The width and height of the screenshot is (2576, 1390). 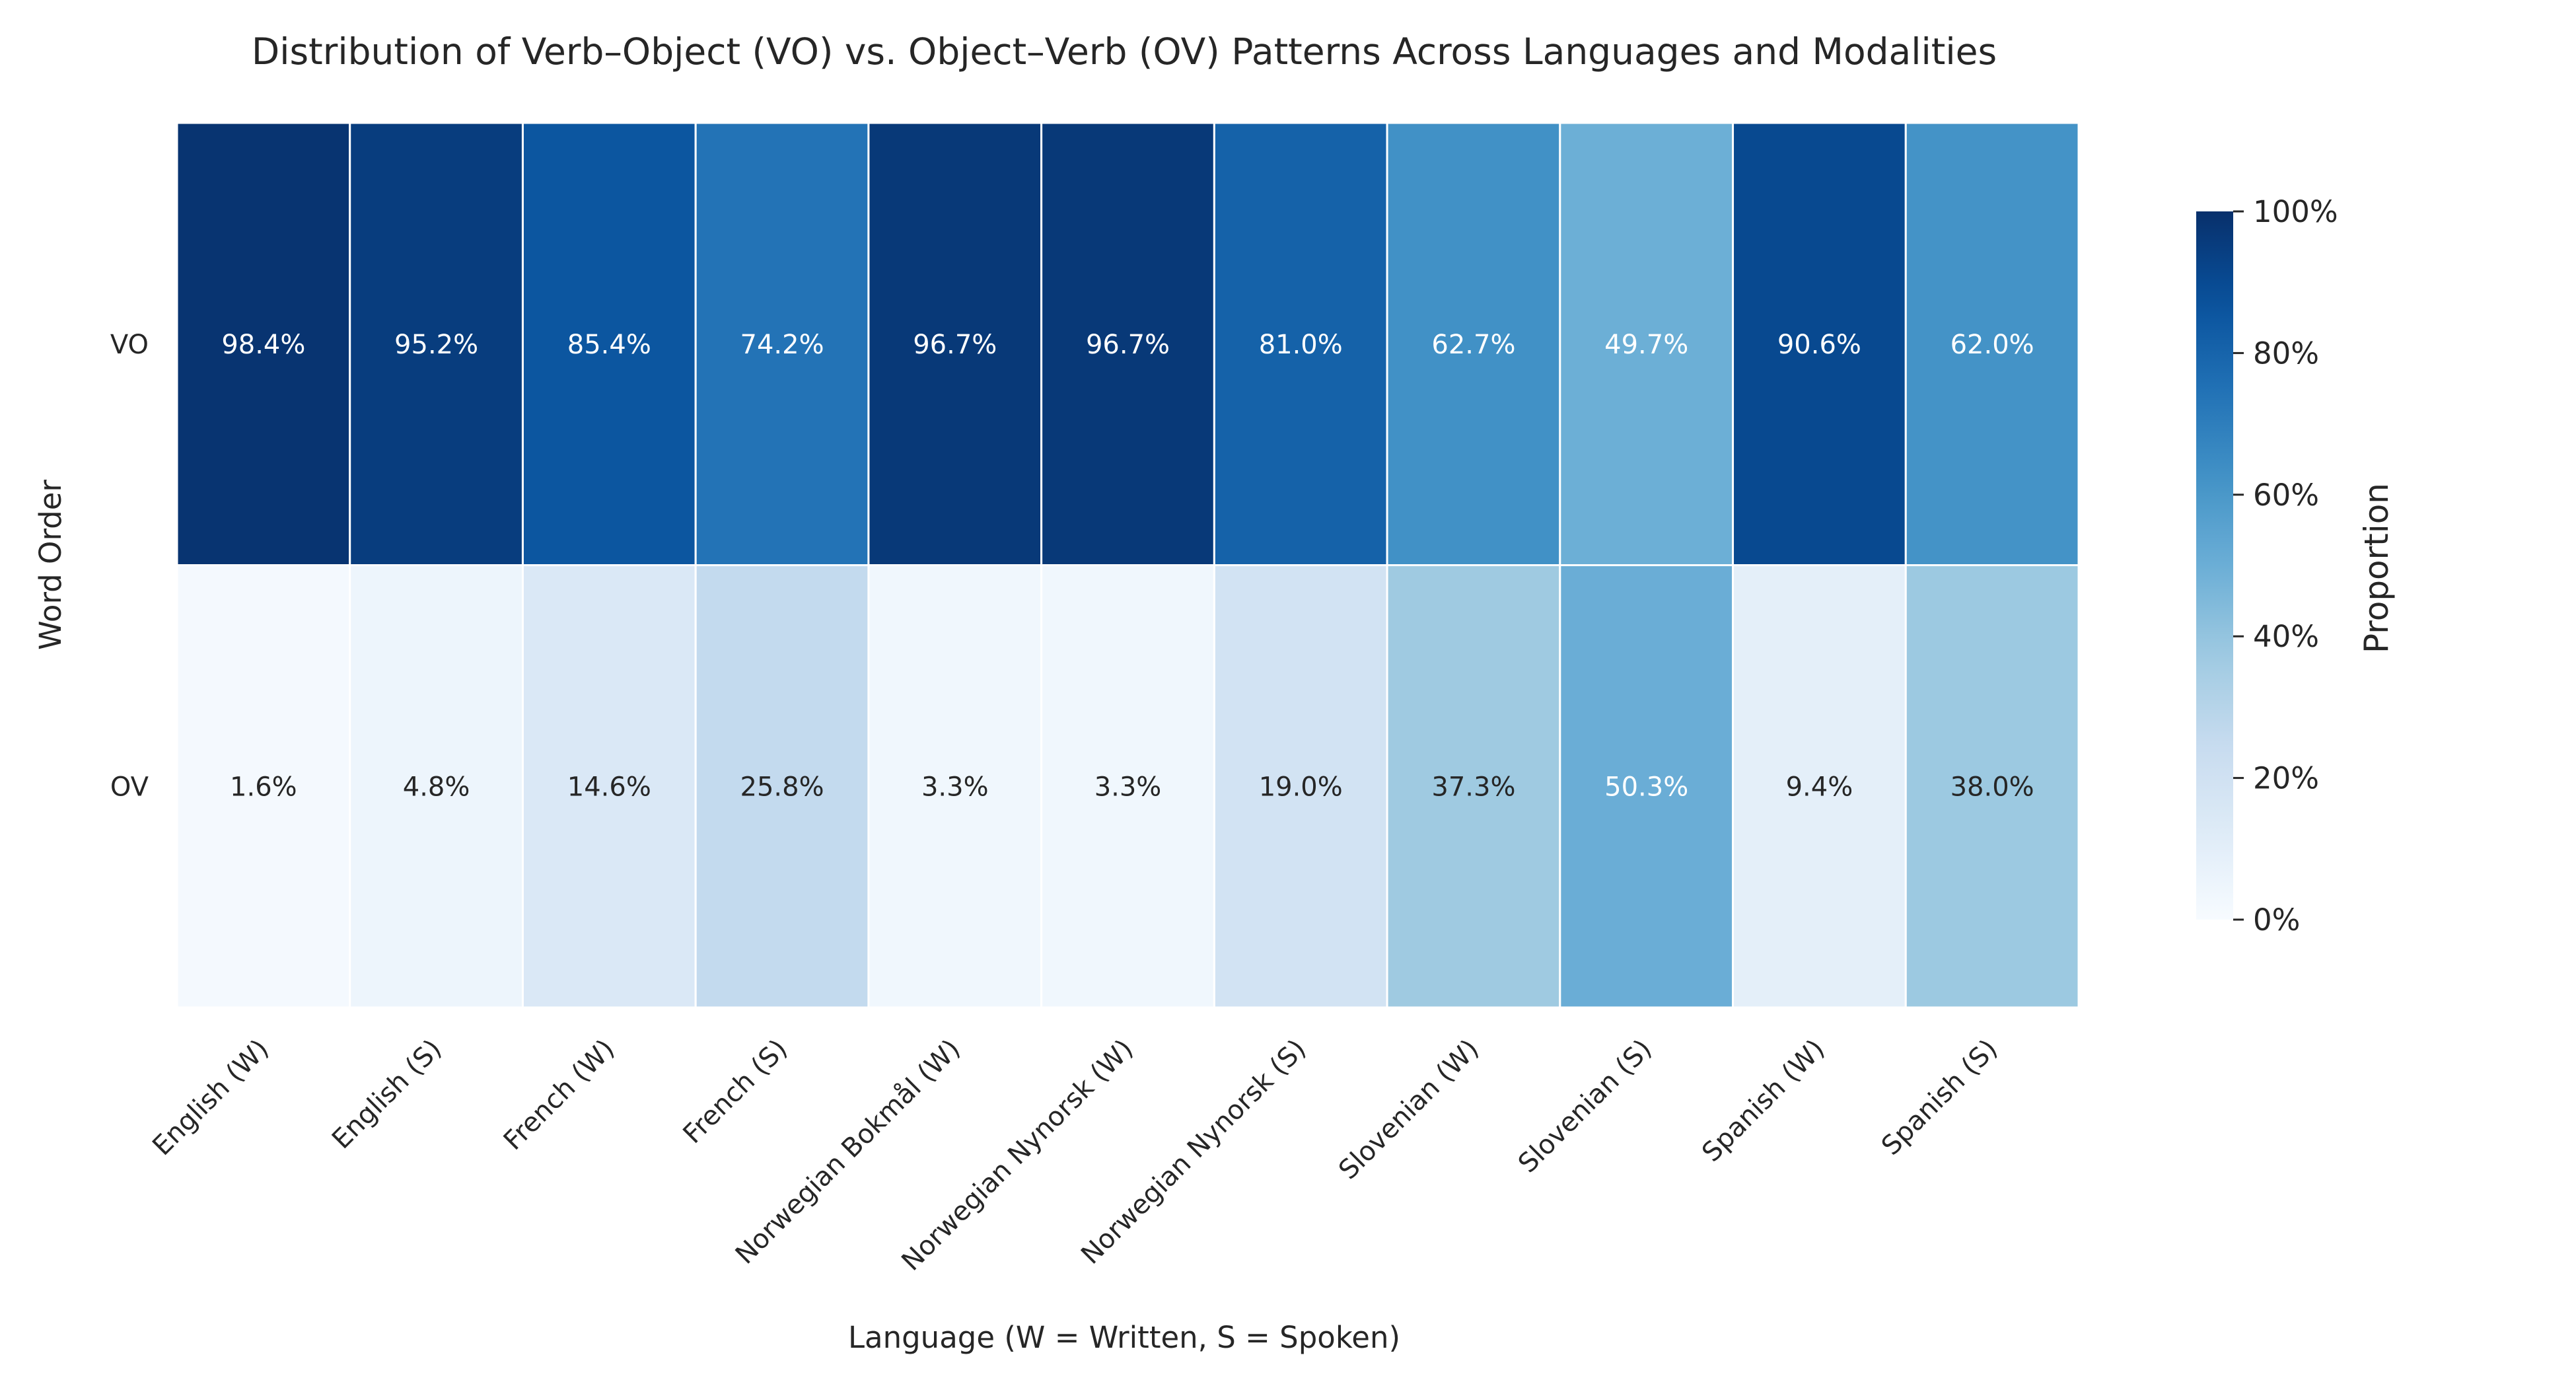 I want to click on x-tick-label-1: English (S), so click(x=387, y=1094).